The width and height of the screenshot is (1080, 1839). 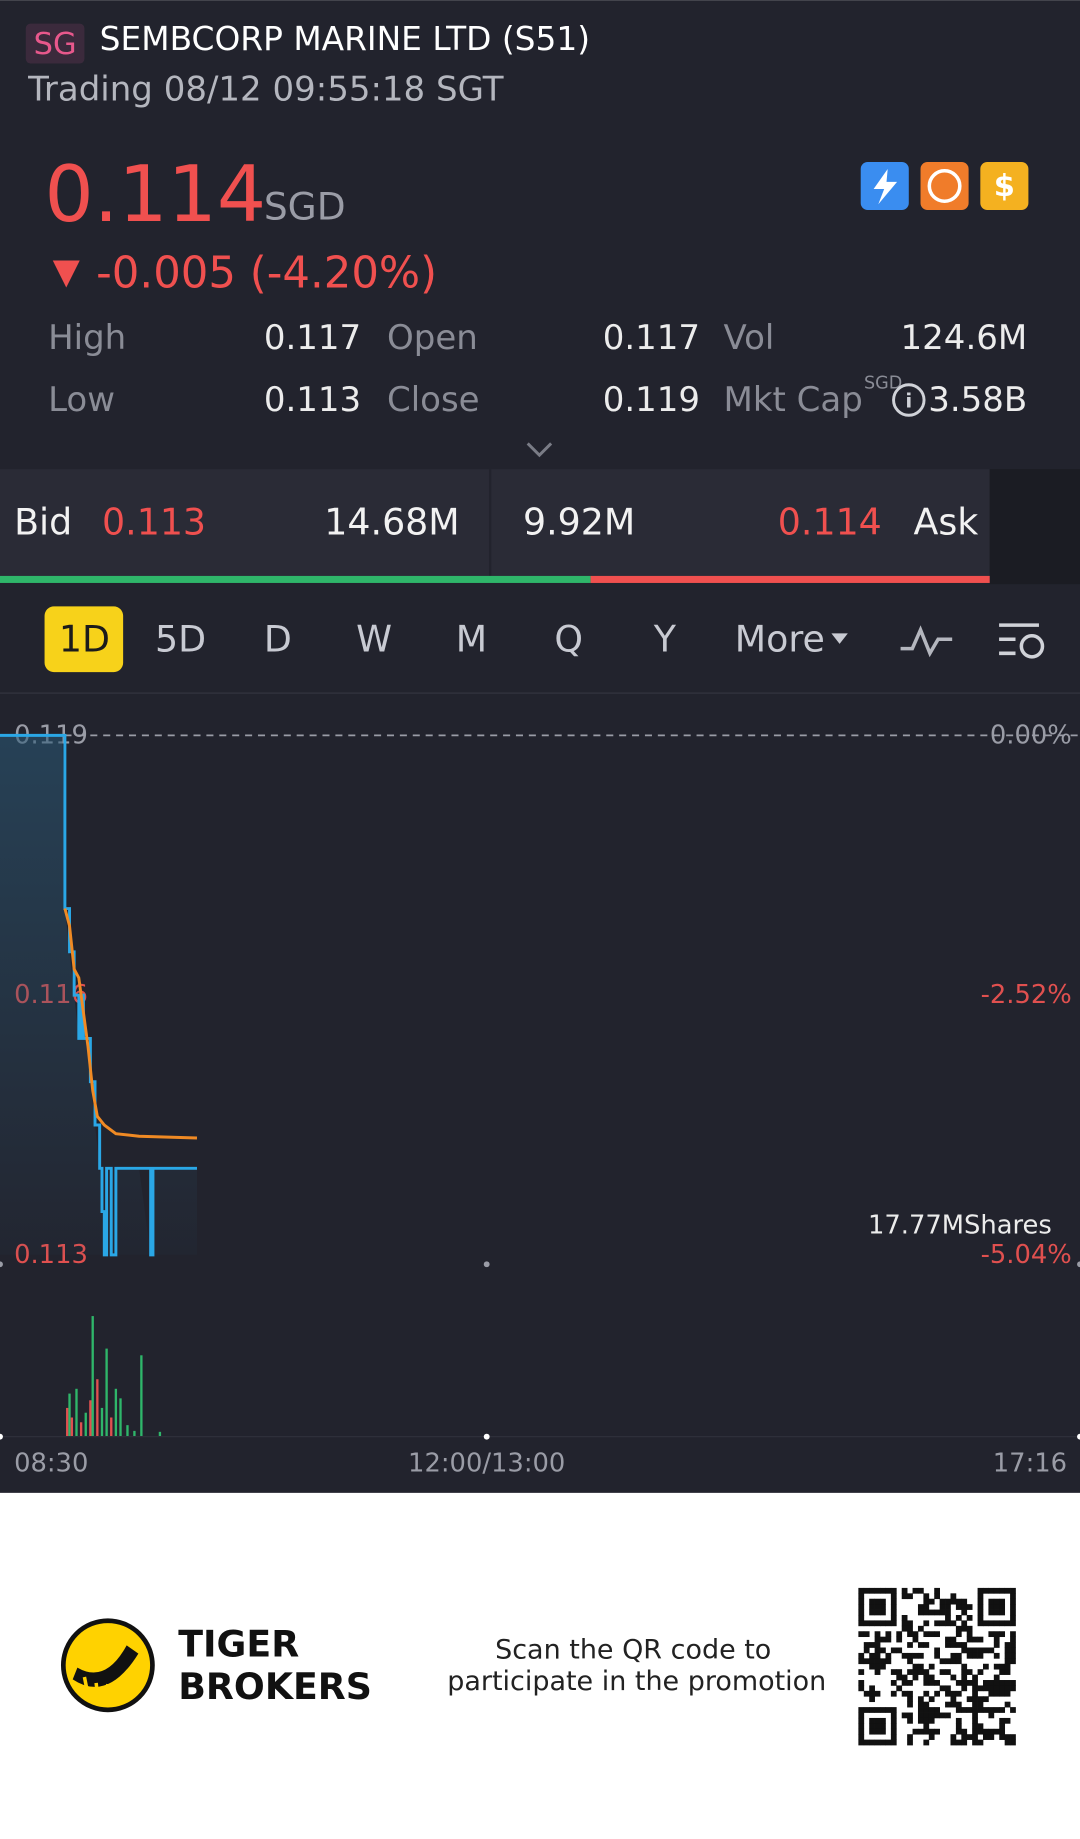 What do you see at coordinates (495, 523) in the screenshot?
I see `bid-ask-panel` at bounding box center [495, 523].